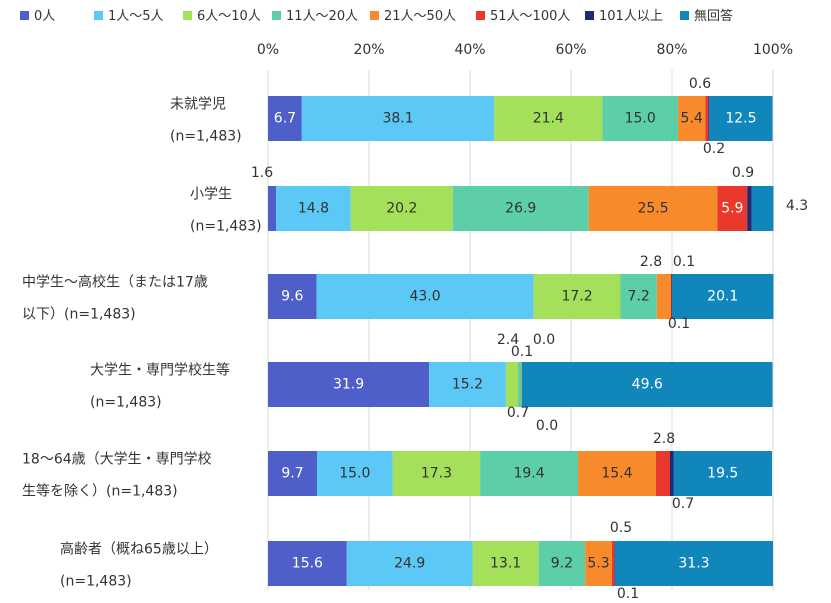  I want to click on legend-label: 51人～100人, so click(530, 16).